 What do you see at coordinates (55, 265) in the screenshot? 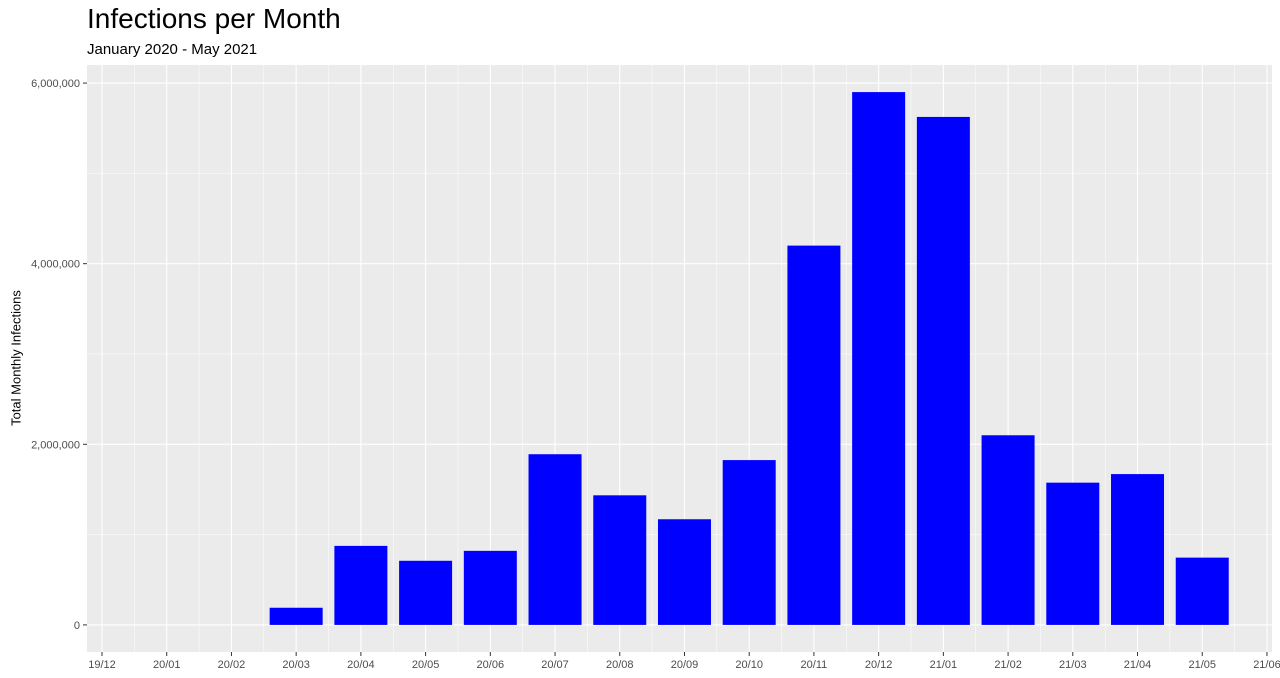
I see `y-tick-label: 4,000,000` at bounding box center [55, 265].